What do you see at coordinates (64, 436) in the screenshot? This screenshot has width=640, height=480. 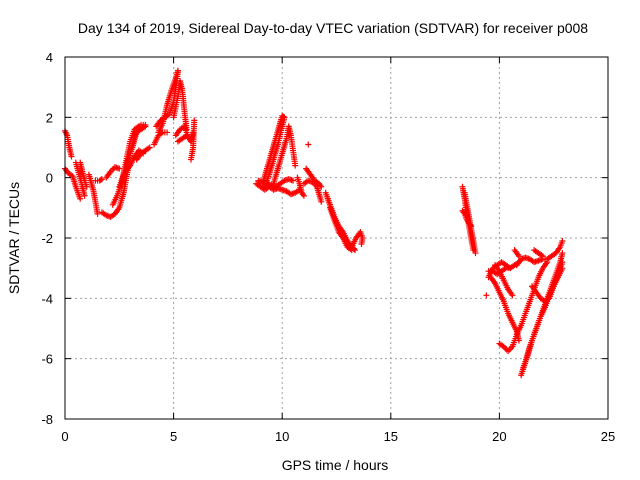 I see `x-tick-label: 0` at bounding box center [64, 436].